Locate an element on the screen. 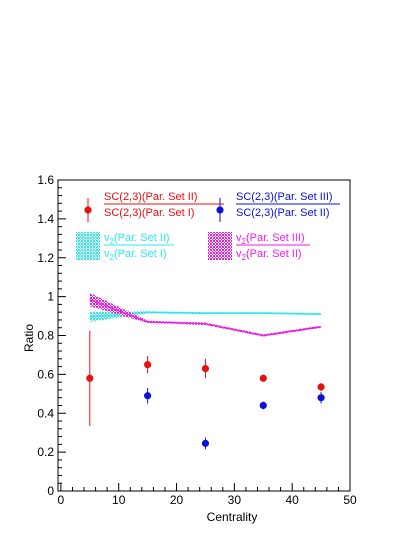 This screenshot has width=415, height=537. x-tick-label: 50 is located at coordinates (350, 500).